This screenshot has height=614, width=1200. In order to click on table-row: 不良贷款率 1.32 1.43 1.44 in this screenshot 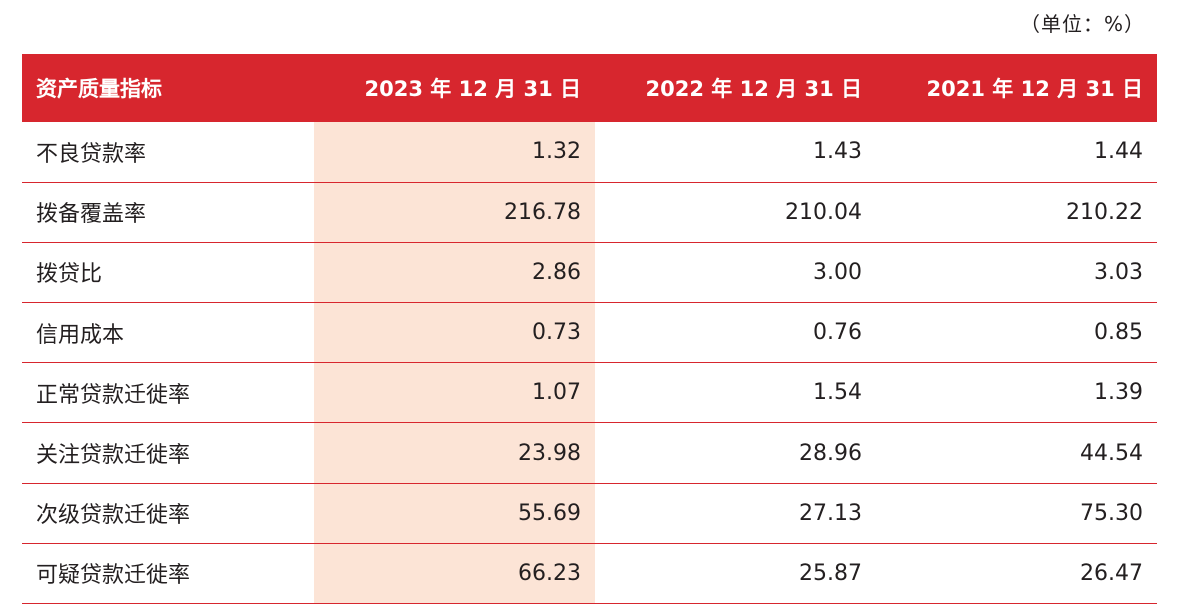, I will do `click(589, 152)`.